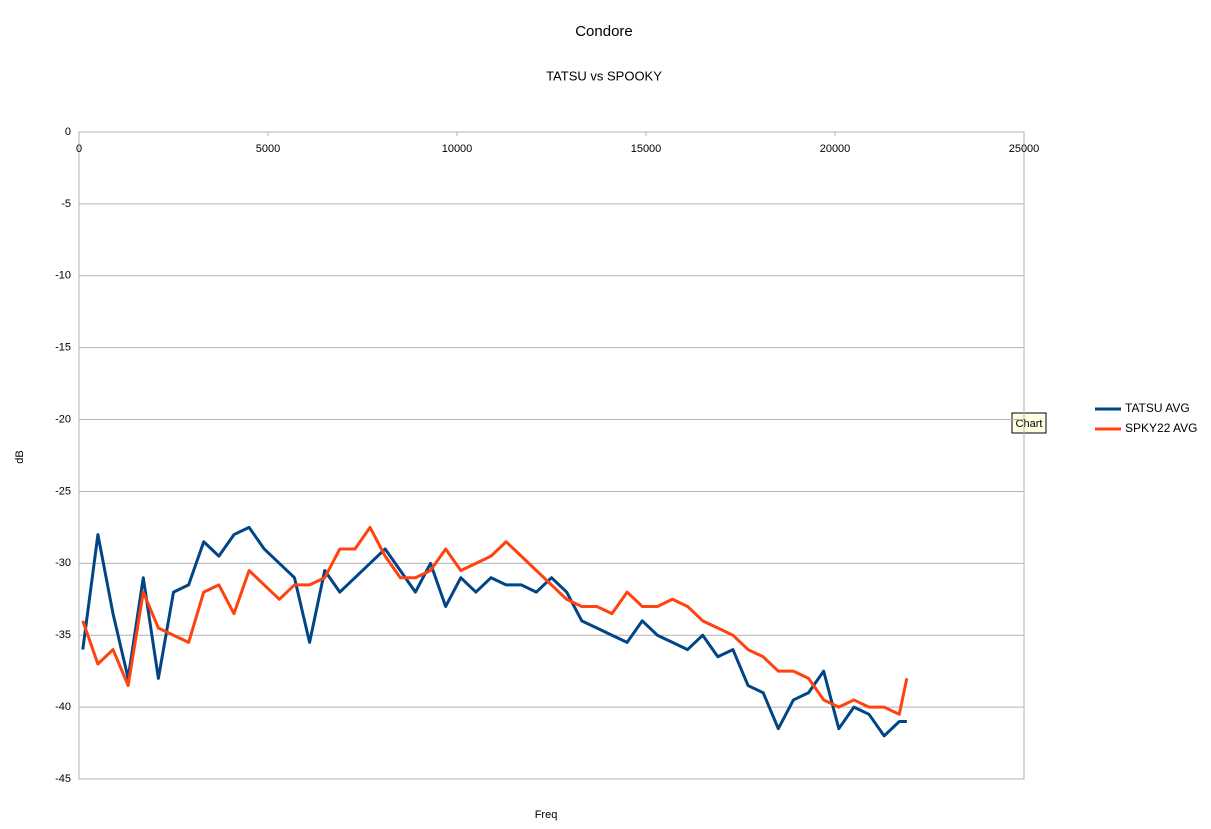  Describe the element at coordinates (646, 149) in the screenshot. I see `x-tick-label: 15000` at that location.